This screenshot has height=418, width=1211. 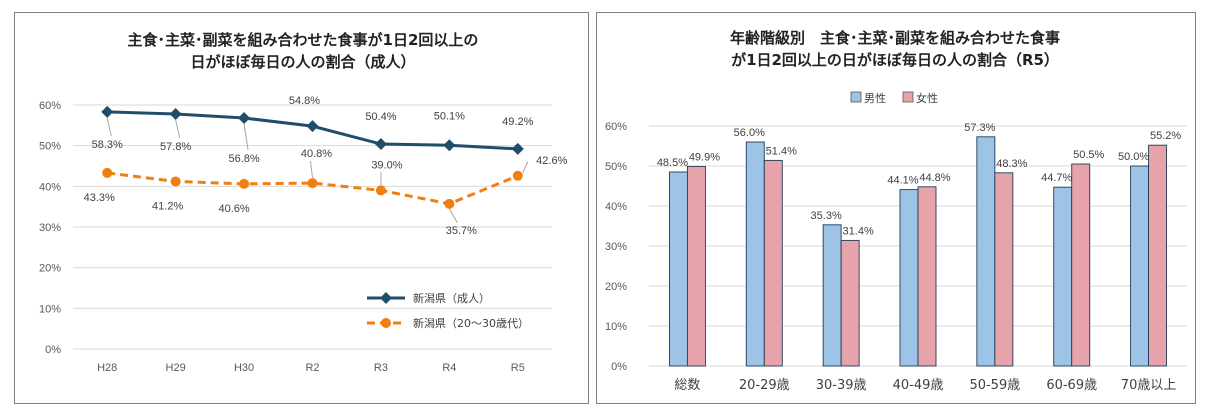 I want to click on data-label-young: 41.2%, so click(x=167, y=206).